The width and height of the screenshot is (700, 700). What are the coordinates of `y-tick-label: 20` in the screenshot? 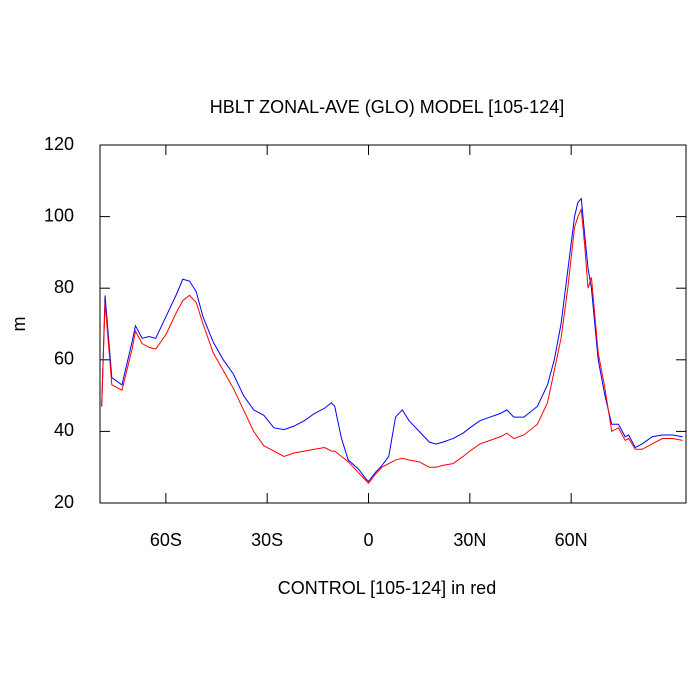 It's located at (64, 502).